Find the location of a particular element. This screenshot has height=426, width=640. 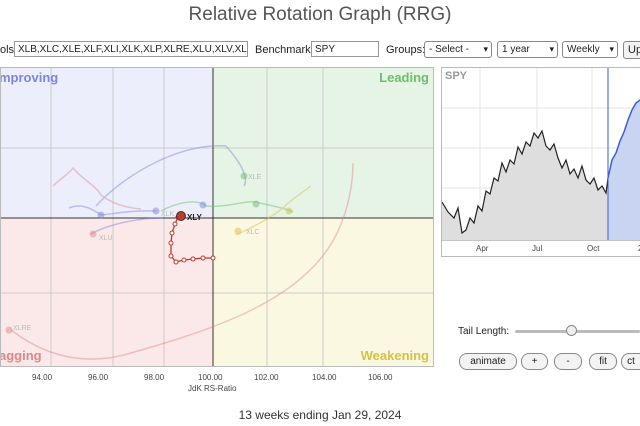

tail-length-slider-handle is located at coordinates (571, 330).